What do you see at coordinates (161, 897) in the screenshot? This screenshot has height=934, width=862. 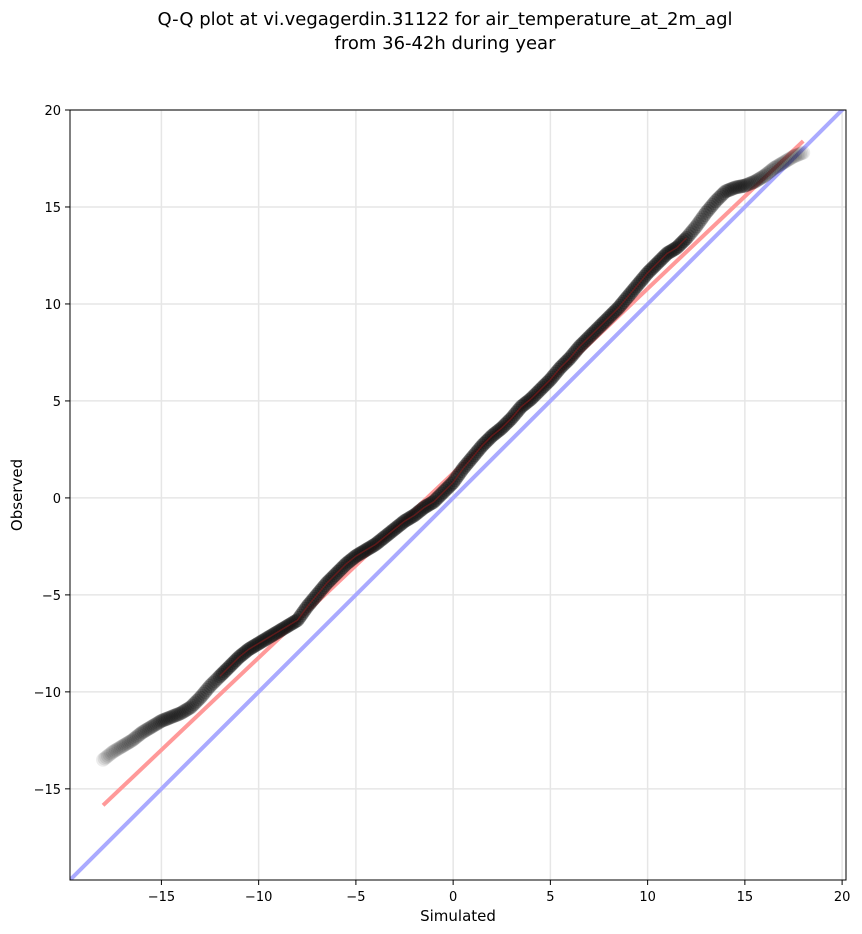 I see `x-tick-label: −15` at bounding box center [161, 897].